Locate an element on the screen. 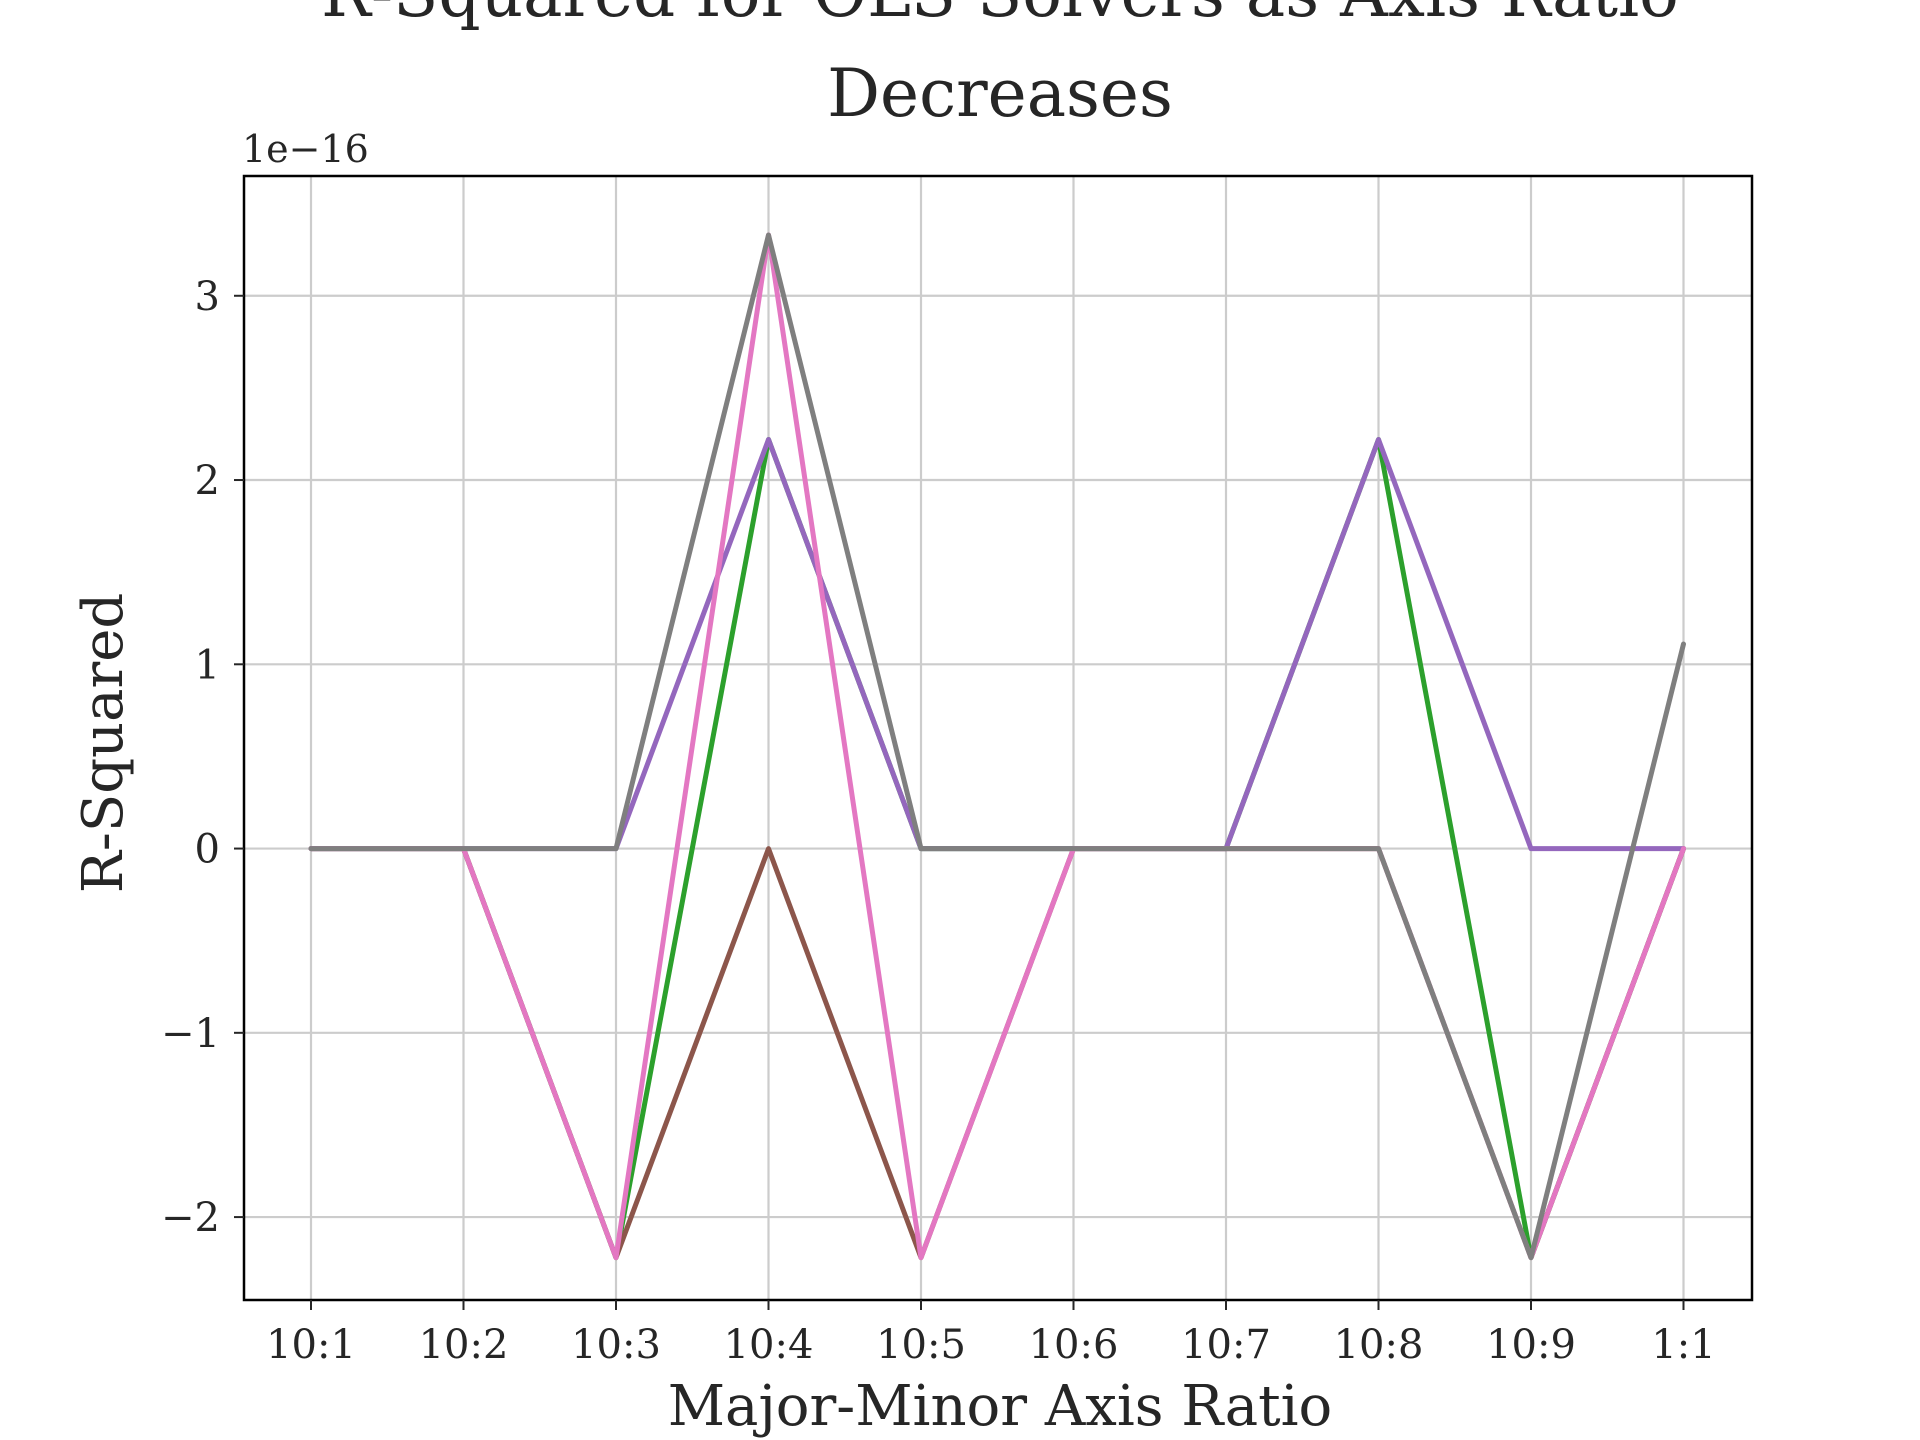 The height and width of the screenshot is (1440, 1920). chart-title-line-2: Decreases is located at coordinates (1000, 93).